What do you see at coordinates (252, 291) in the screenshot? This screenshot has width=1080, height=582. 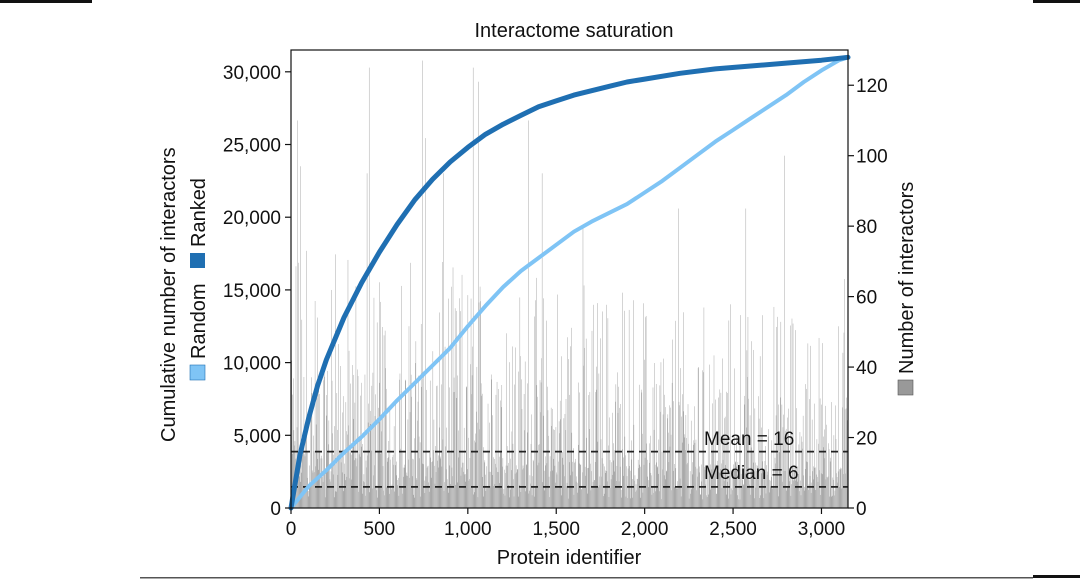 I see `y-left-tick-label: 15,000` at bounding box center [252, 291].